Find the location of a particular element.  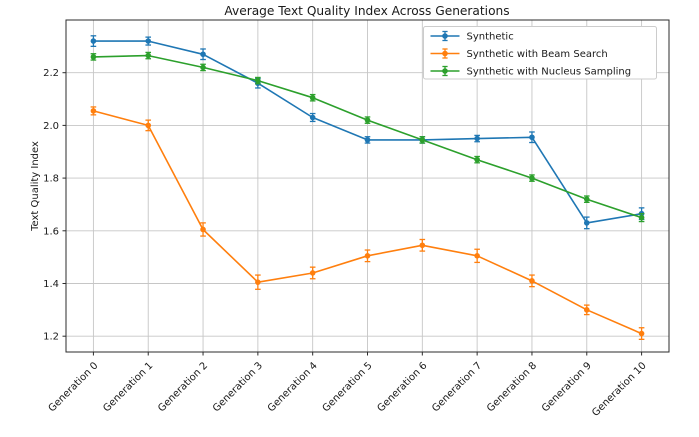

y-tick-label: 2.0 is located at coordinates (51, 126).